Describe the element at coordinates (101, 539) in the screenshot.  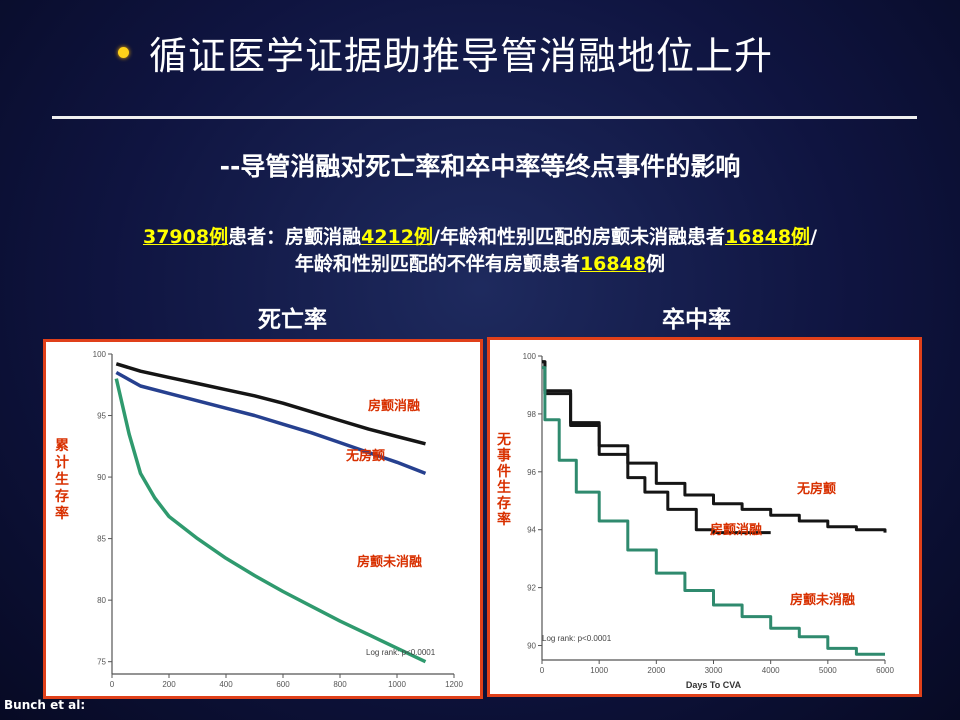
I see `y-tick-label: 85` at that location.